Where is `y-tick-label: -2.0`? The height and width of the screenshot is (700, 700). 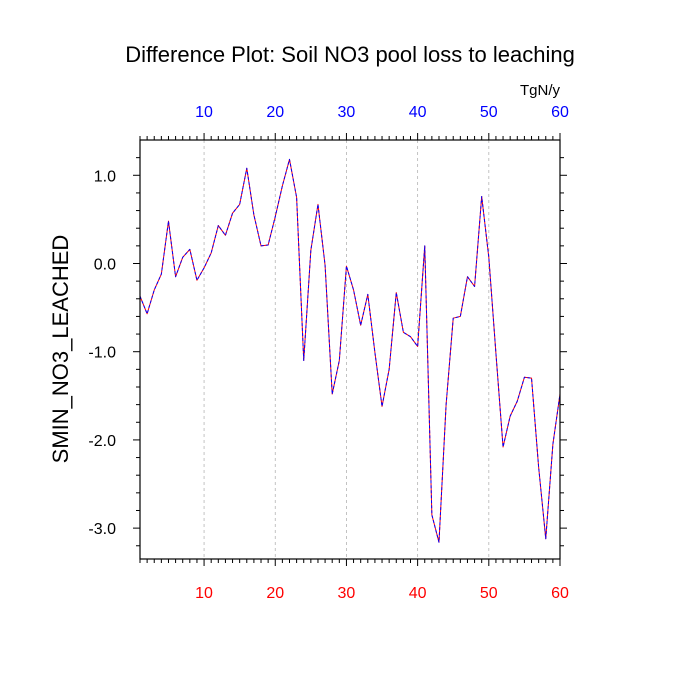 y-tick-label: -2.0 is located at coordinates (102, 441).